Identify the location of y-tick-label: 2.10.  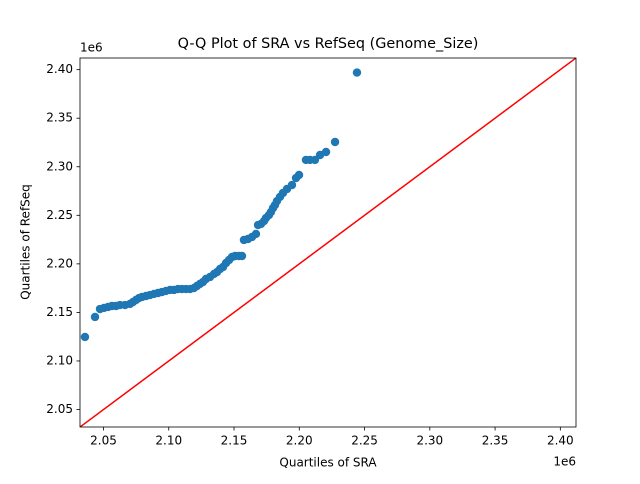
(59, 360).